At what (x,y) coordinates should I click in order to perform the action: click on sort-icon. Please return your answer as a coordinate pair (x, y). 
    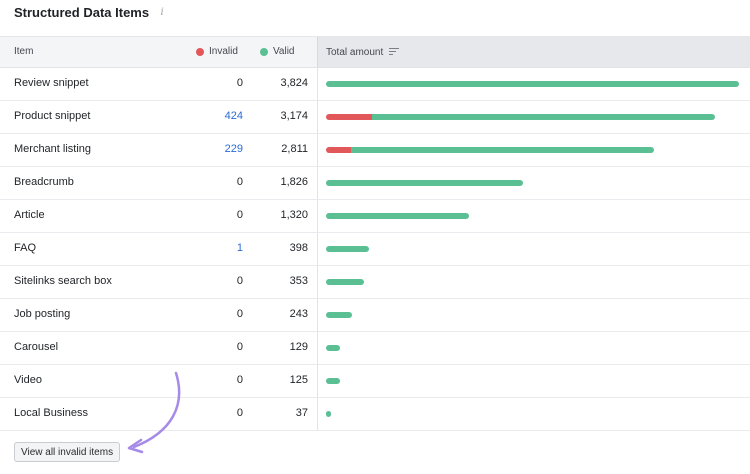
    Looking at the image, I should click on (394, 52).